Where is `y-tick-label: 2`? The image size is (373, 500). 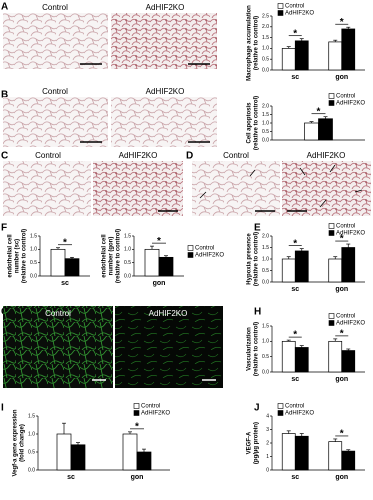 y-tick-label: 2 is located at coordinates (267, 443).